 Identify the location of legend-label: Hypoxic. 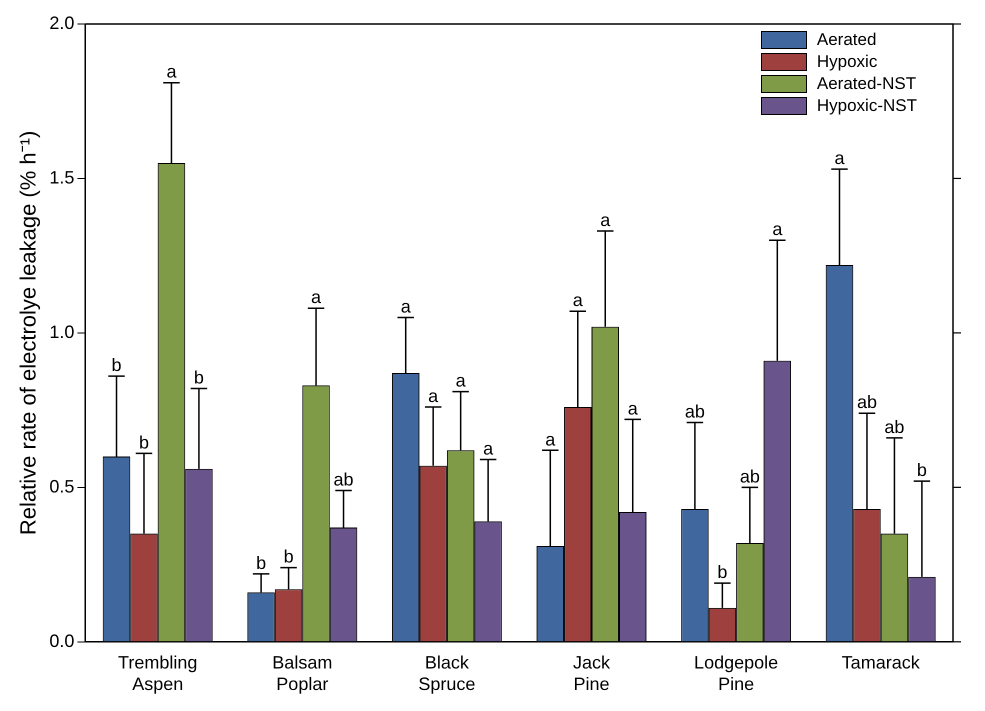
(847, 62).